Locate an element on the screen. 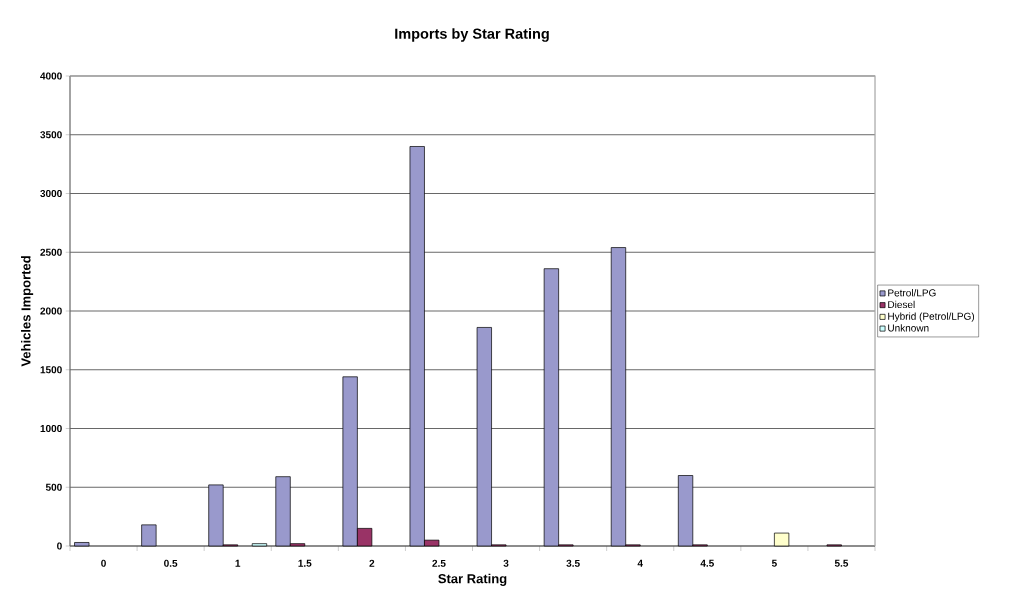 This screenshot has height=607, width=1032. legend-label: Diesel is located at coordinates (901, 304).